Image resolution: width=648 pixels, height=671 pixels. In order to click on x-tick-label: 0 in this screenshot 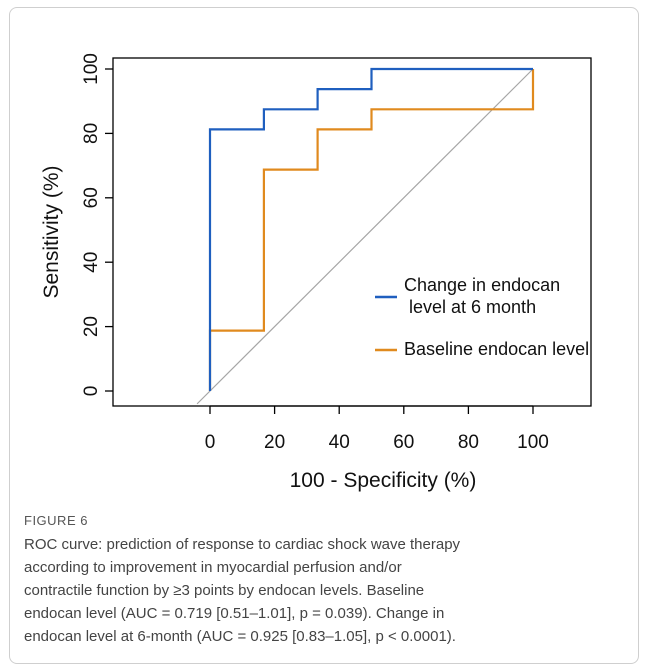, I will do `click(210, 442)`.